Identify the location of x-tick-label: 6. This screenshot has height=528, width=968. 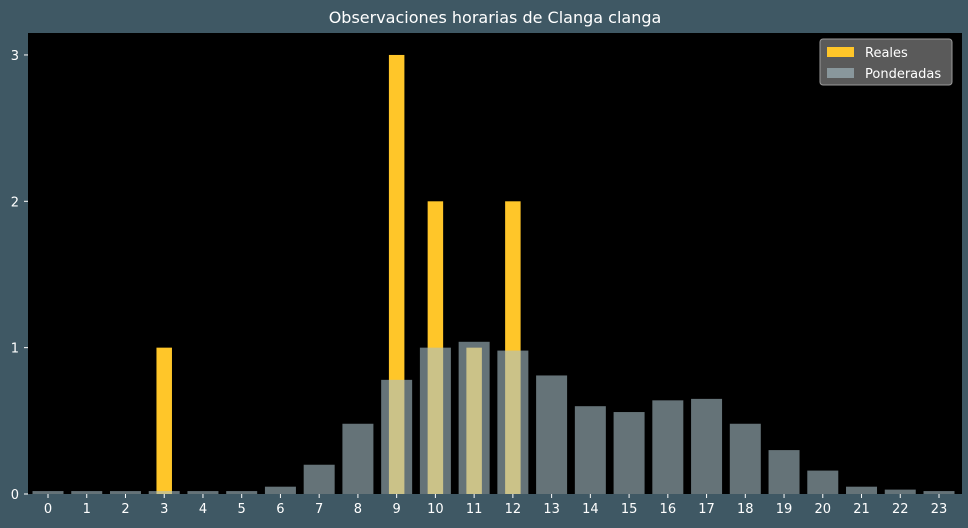
(280, 509).